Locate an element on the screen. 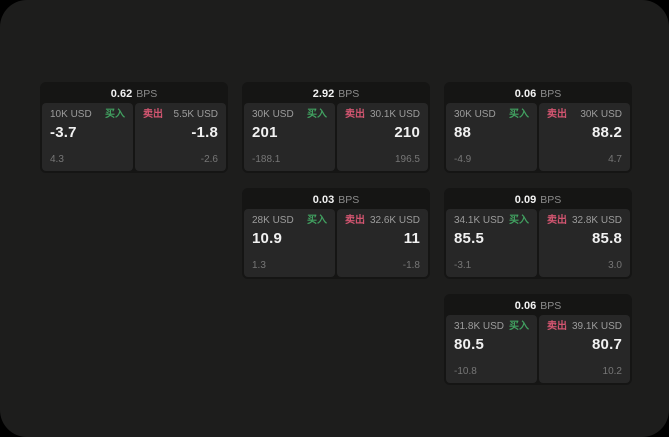 Image resolution: width=669 pixels, height=437 pixels. buy-price: 80.5 is located at coordinates (469, 344).